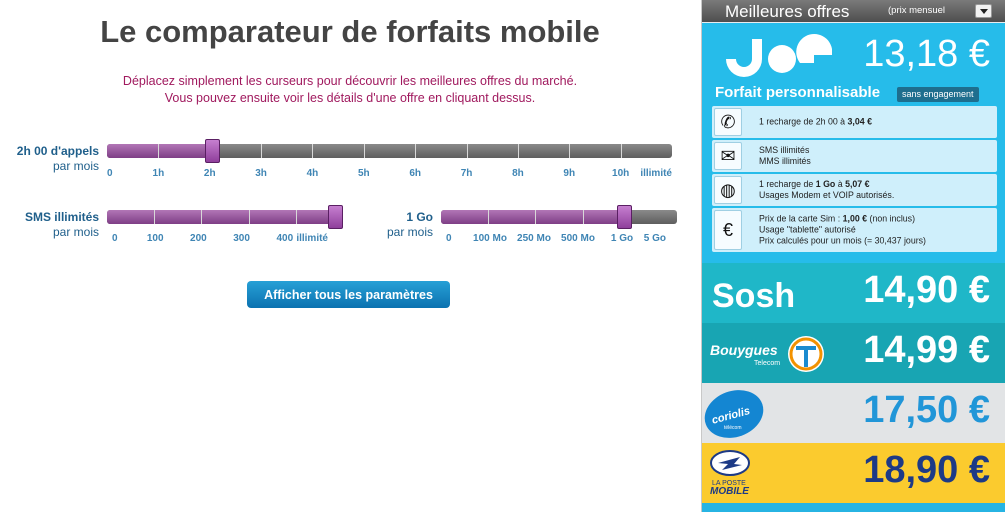  Describe the element at coordinates (853, 293) in the screenshot. I see `offer-card-sosh: Sosh 14,90 €` at that location.